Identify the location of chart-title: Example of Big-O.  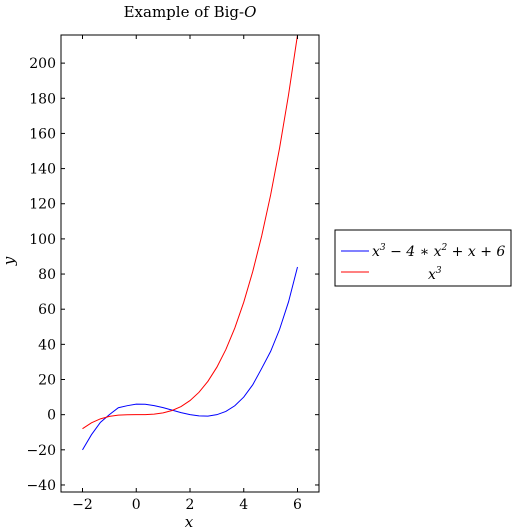
(190, 12).